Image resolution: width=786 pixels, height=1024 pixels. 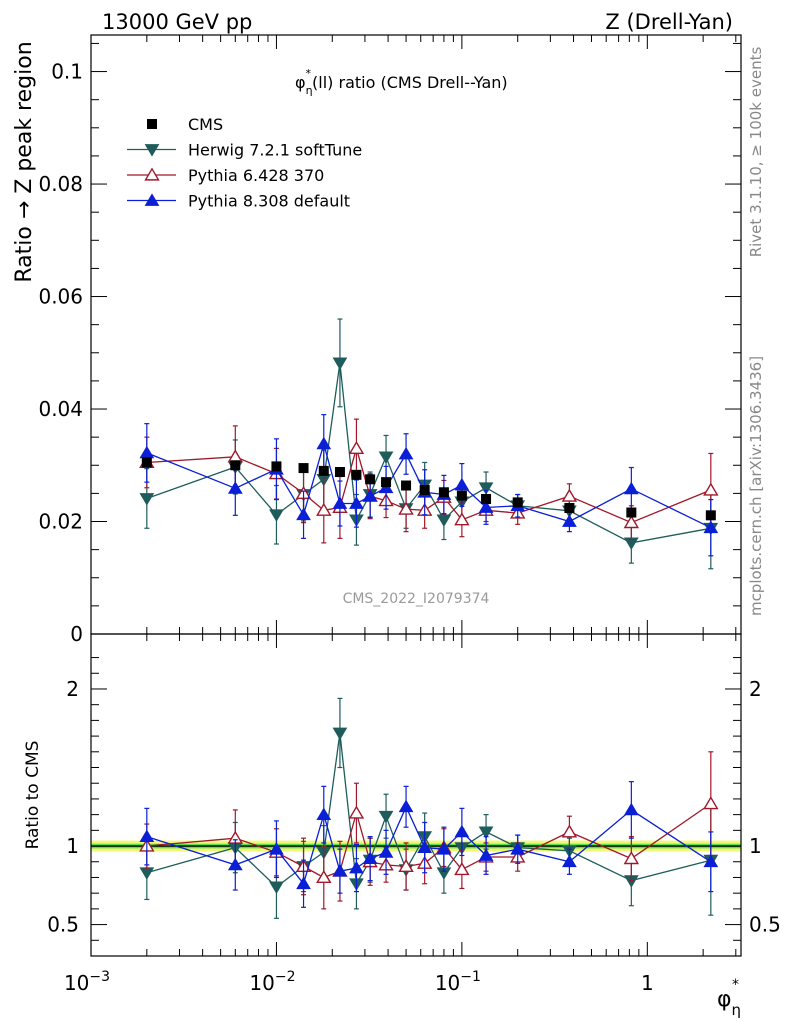 What do you see at coordinates (63, 925) in the screenshot?
I see `ratio-y-tick-label: 0.5` at bounding box center [63, 925].